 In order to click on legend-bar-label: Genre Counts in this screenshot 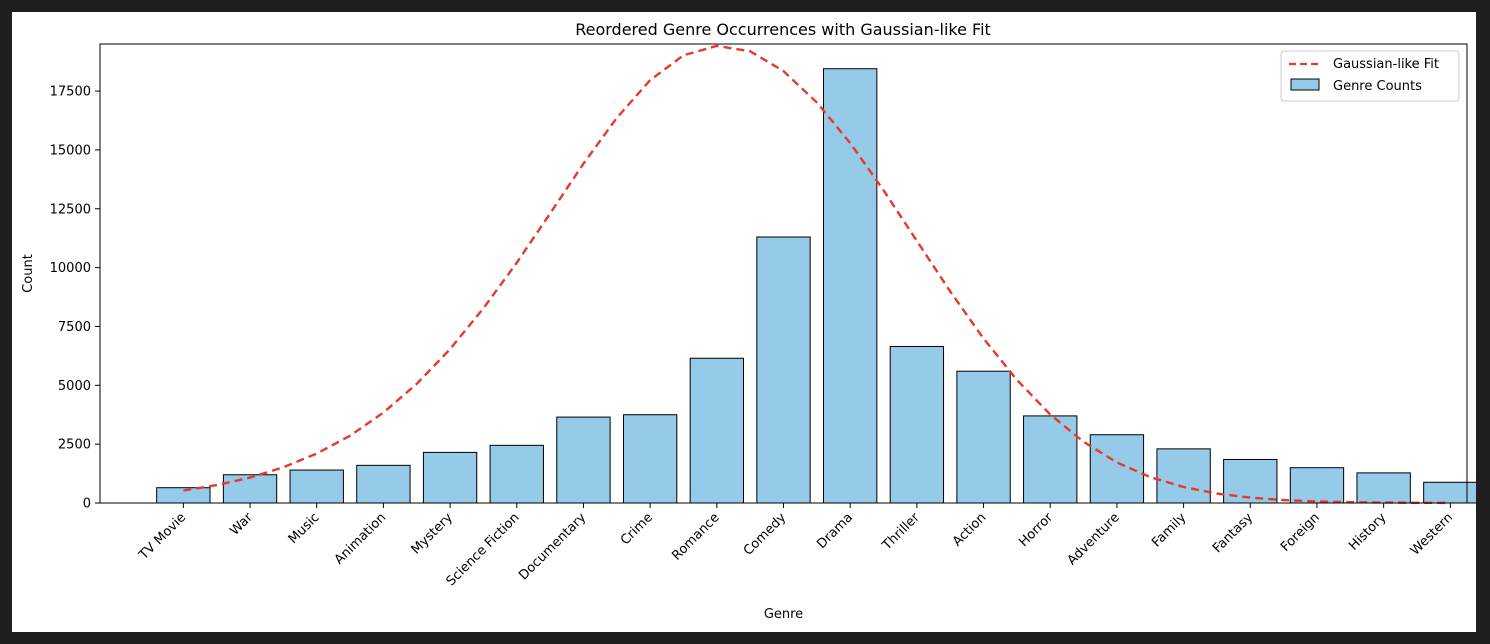, I will do `click(1377, 86)`.